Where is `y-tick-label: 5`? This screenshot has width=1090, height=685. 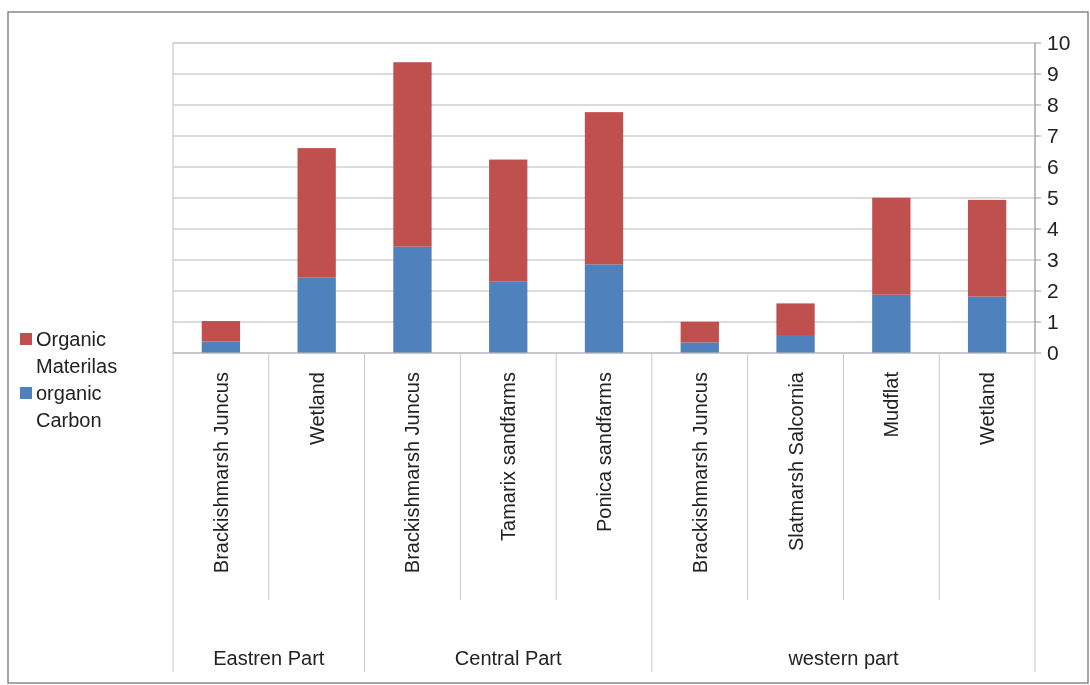
y-tick-label: 5 is located at coordinates (1053, 198).